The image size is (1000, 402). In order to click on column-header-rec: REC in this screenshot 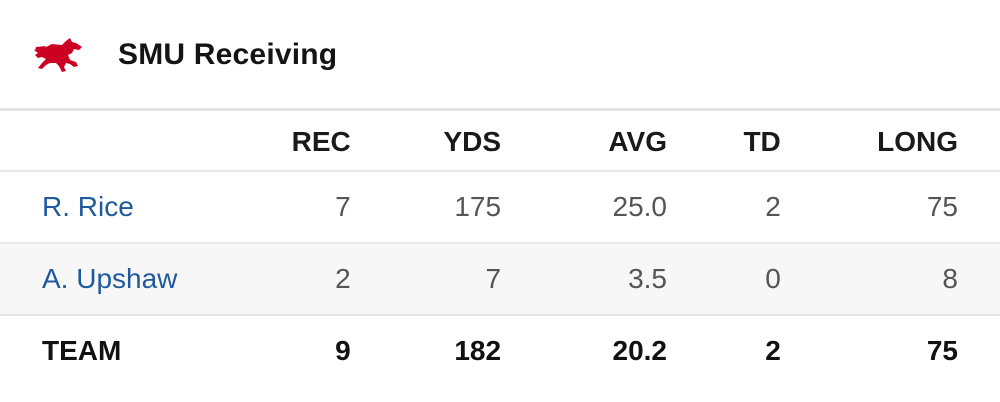, I will do `click(321, 141)`.